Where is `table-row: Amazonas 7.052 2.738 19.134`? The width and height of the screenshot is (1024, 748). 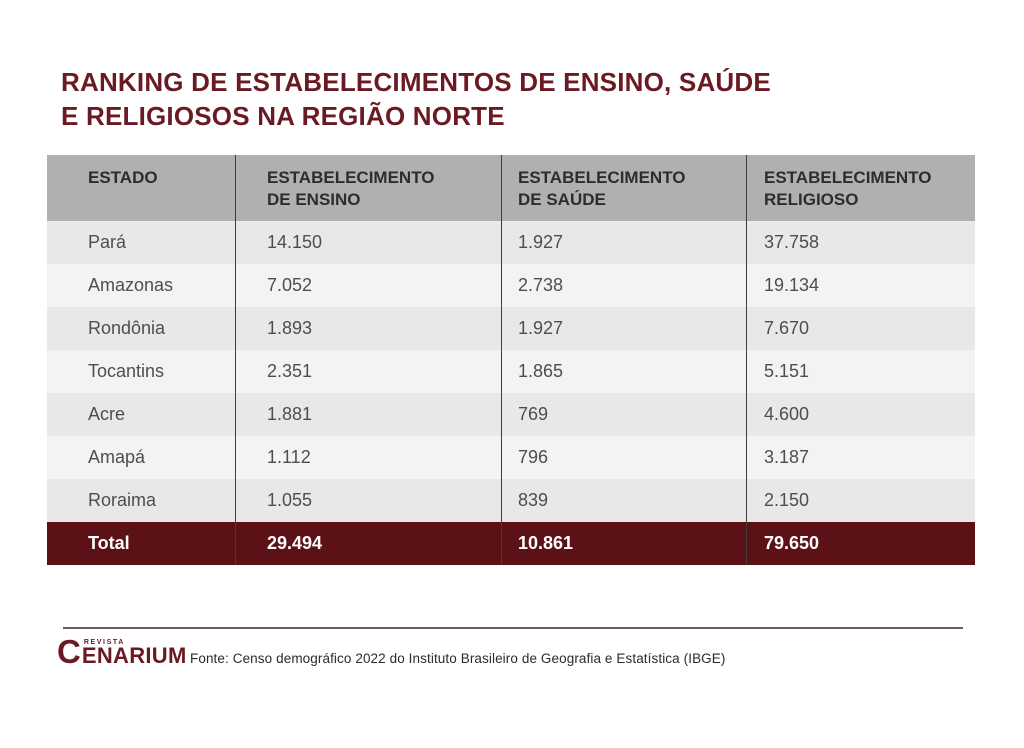 table-row: Amazonas 7.052 2.738 19.134 is located at coordinates (511, 285).